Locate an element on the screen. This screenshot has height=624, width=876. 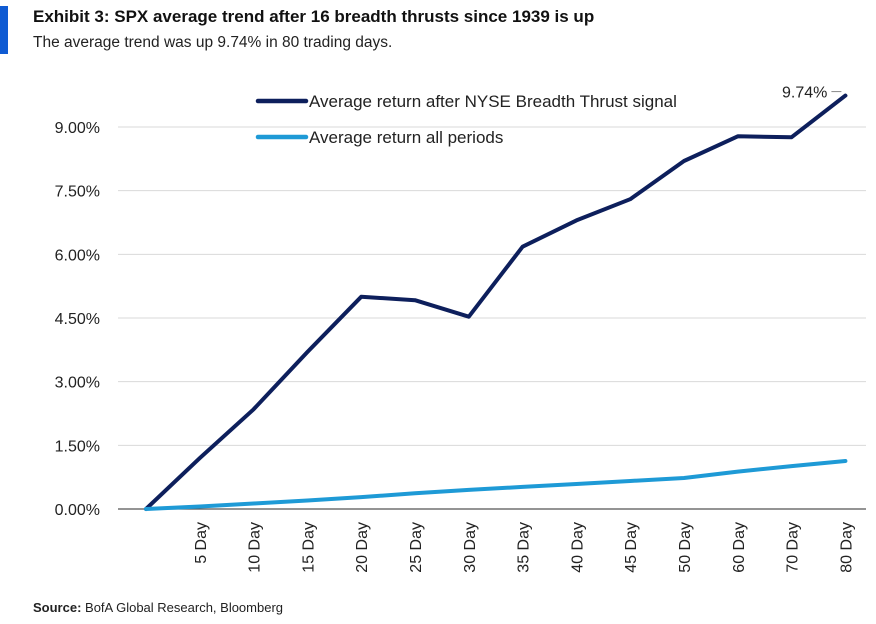
x-tick-label: 5 Day is located at coordinates (201, 543).